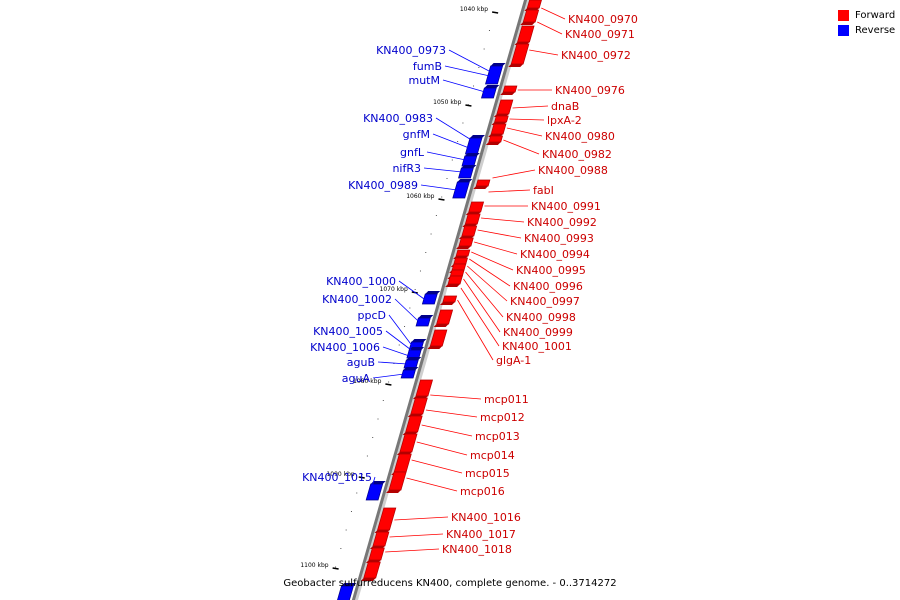 Image resolution: width=900 pixels, height=600 pixels. What do you see at coordinates (573, 170) in the screenshot?
I see `forward-gene-label: KN400_0988` at bounding box center [573, 170].